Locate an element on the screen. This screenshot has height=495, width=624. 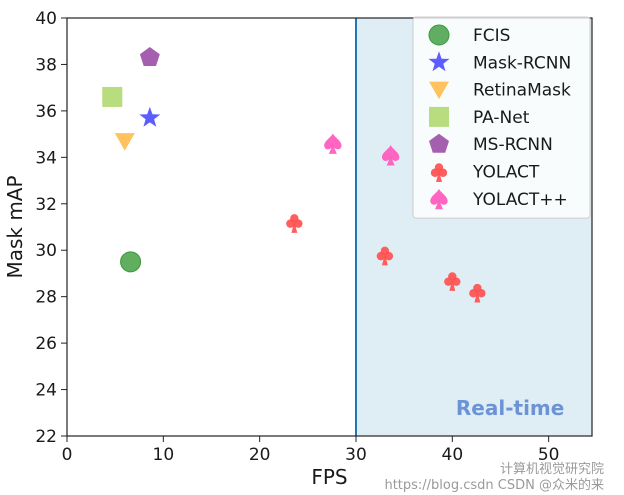
x-tick-label: 20 is located at coordinates (260, 455).